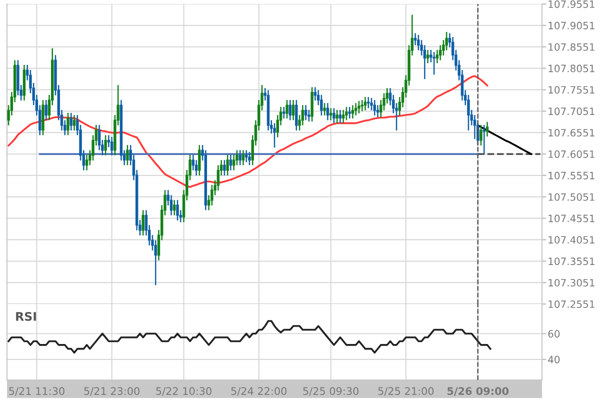 The image size is (600, 400). I want to click on x-tick-label: 5/25 09:30, so click(330, 391).